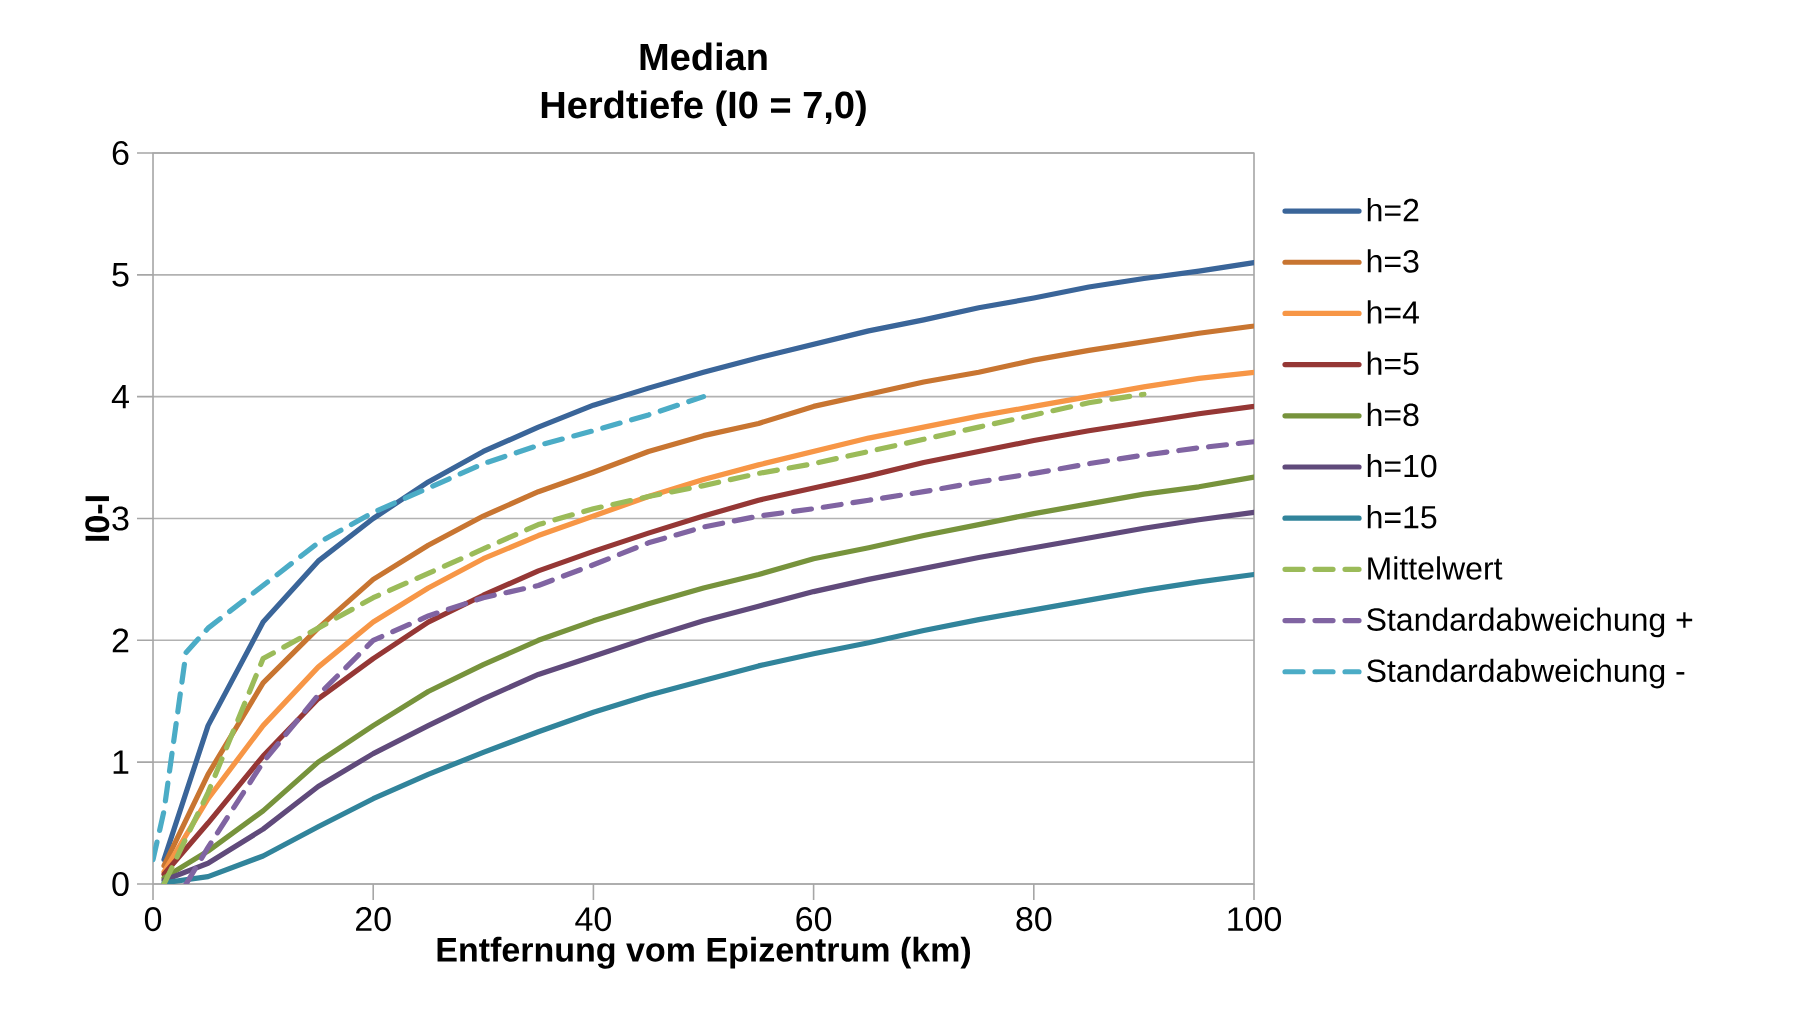 This screenshot has height=1028, width=1800. I want to click on y-tick-label: 1, so click(121, 762).